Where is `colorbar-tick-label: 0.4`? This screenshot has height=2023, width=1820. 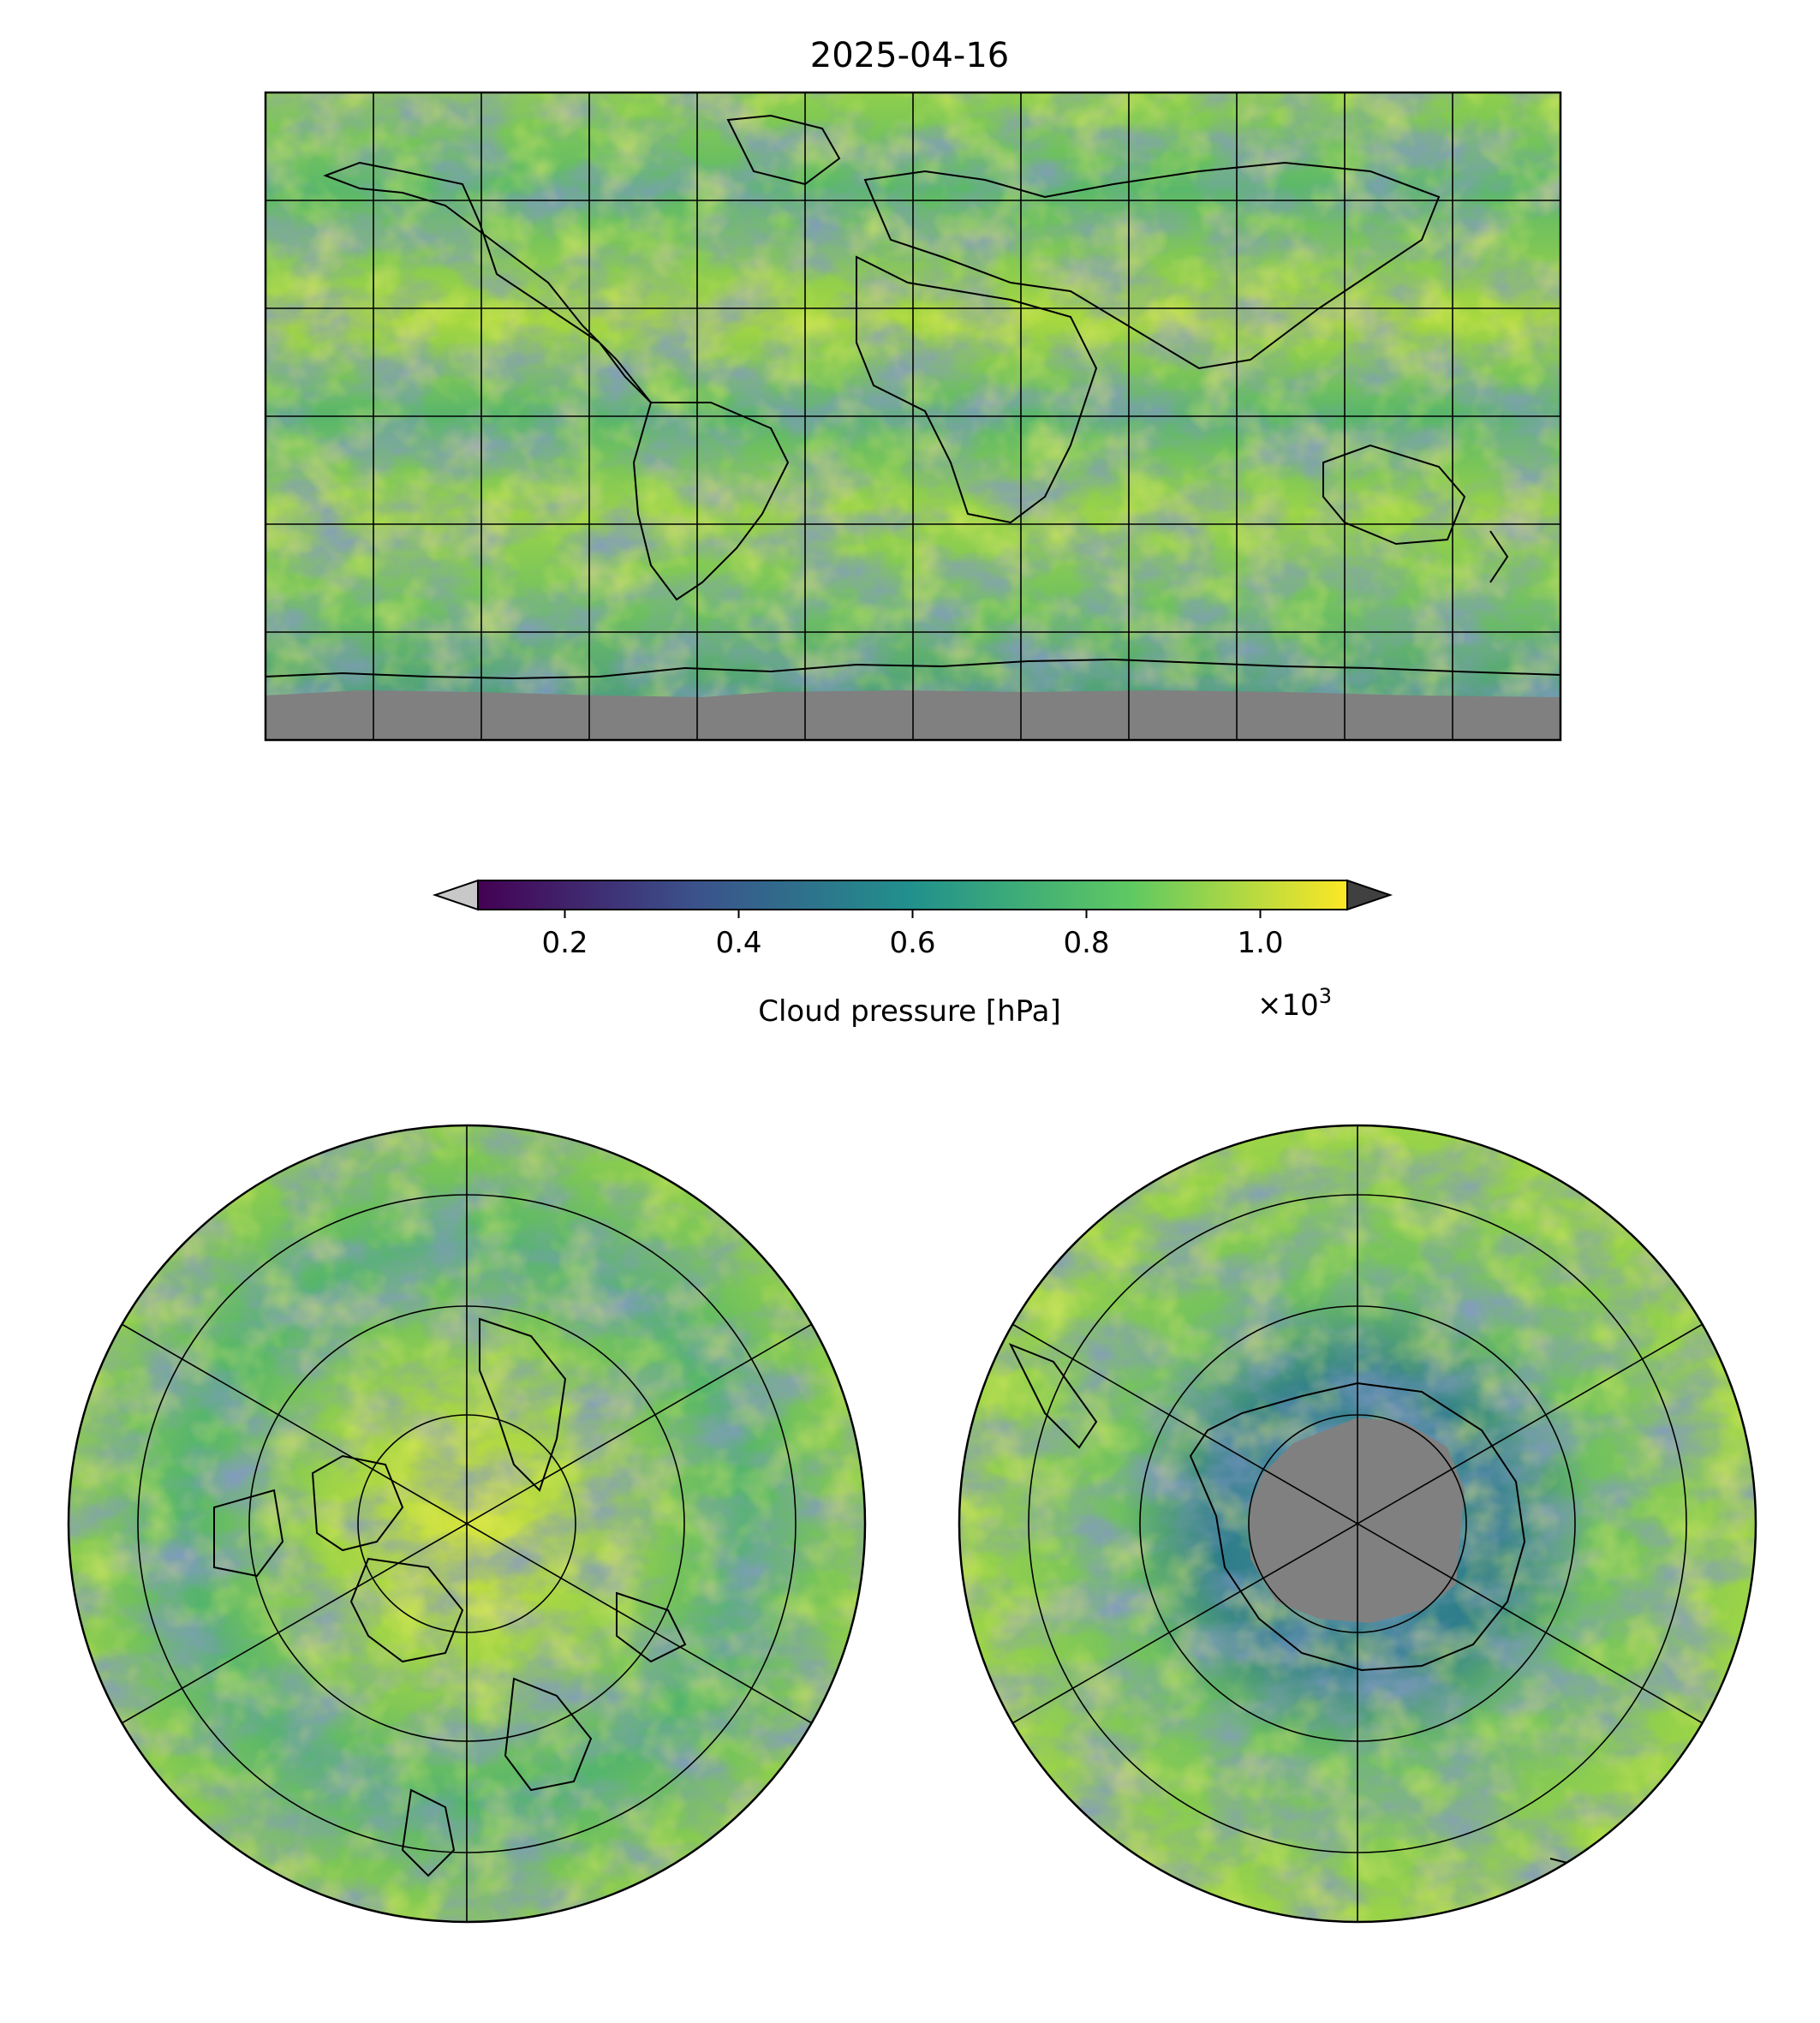
colorbar-tick-label: 0.4 is located at coordinates (738, 943).